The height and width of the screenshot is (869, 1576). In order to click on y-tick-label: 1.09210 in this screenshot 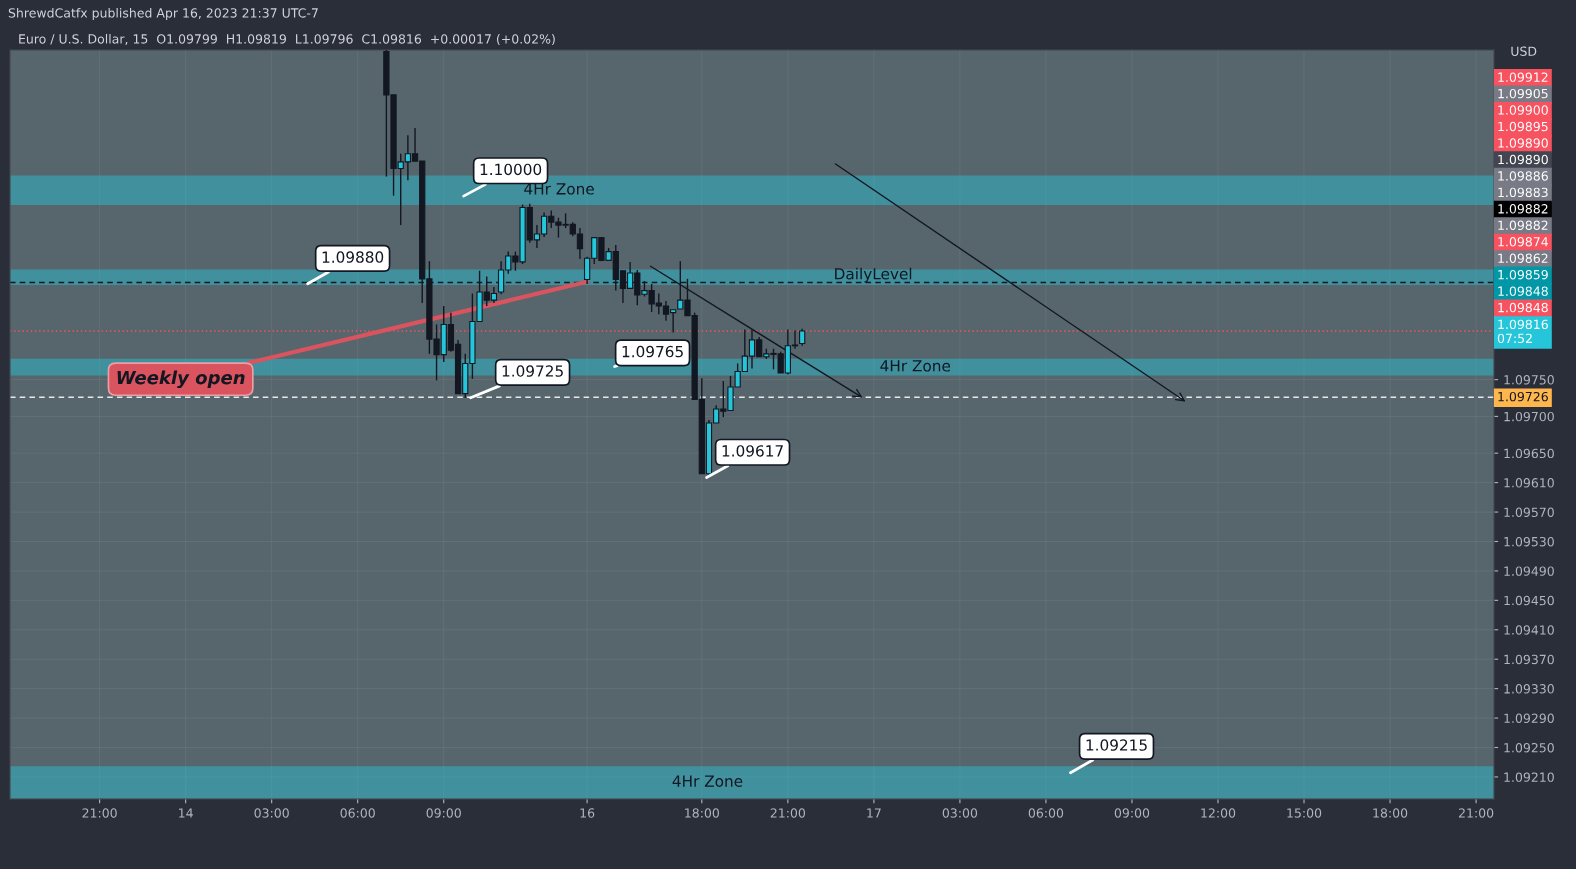, I will do `click(1529, 777)`.